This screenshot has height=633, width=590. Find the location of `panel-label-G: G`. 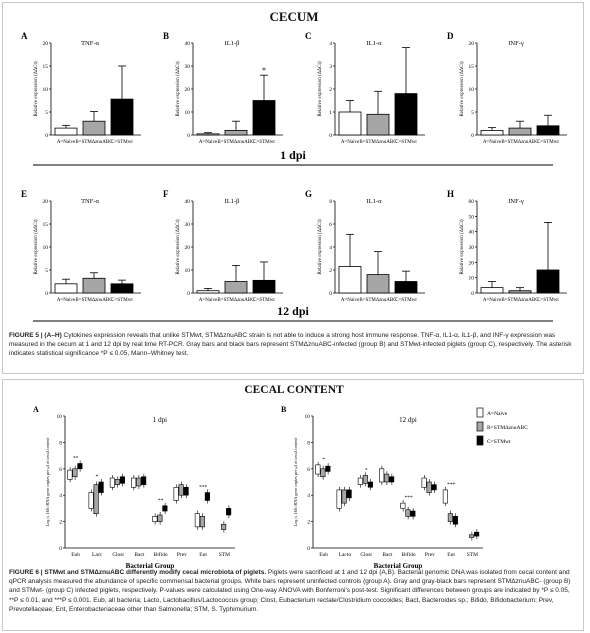

panel-label-G: G is located at coordinates (308, 194).